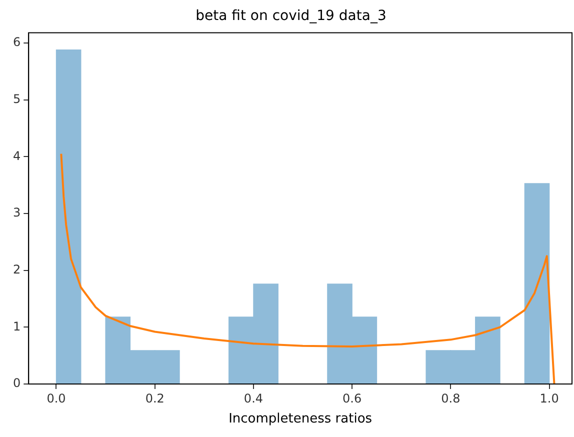 The image size is (574, 437). I want to click on y-tick-label: 5, so click(16, 99).